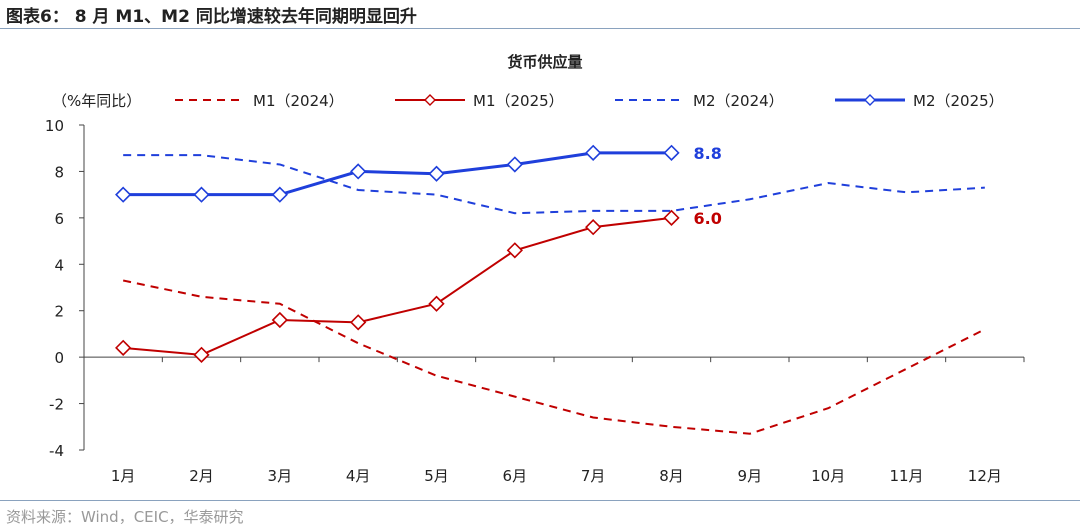  Describe the element at coordinates (906, 476) in the screenshot. I see `x-tick-label: 11月` at that location.